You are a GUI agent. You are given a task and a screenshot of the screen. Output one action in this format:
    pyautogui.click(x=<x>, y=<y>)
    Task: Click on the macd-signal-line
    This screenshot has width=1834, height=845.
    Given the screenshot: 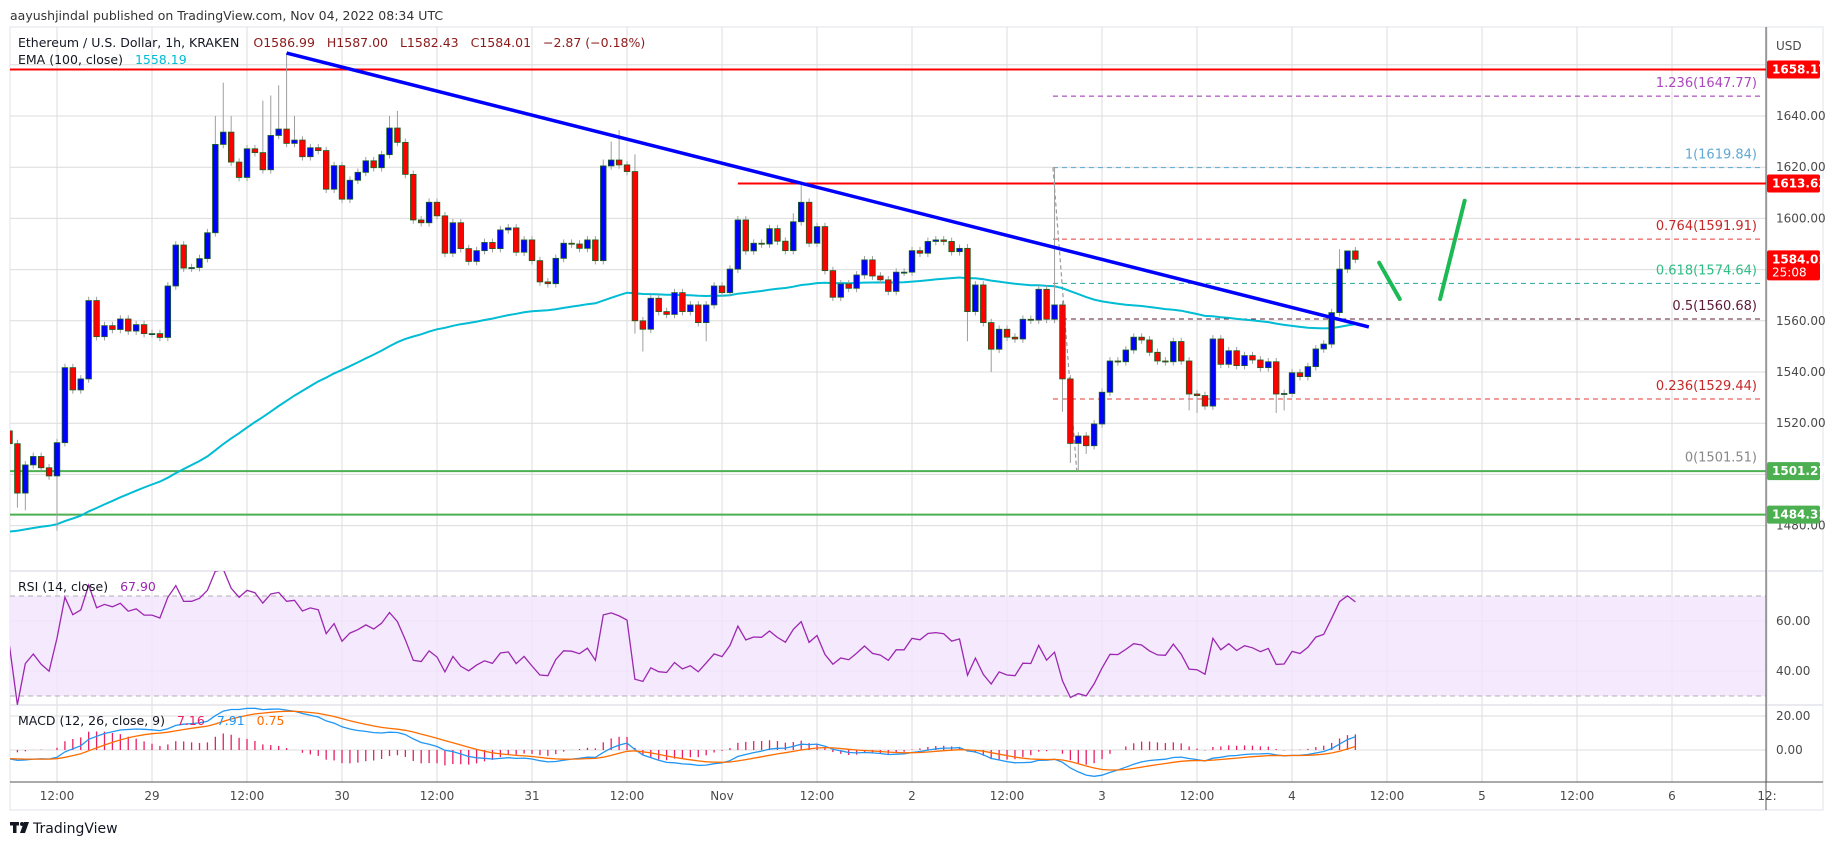 What is the action you would take?
    pyautogui.click(x=683, y=740)
    